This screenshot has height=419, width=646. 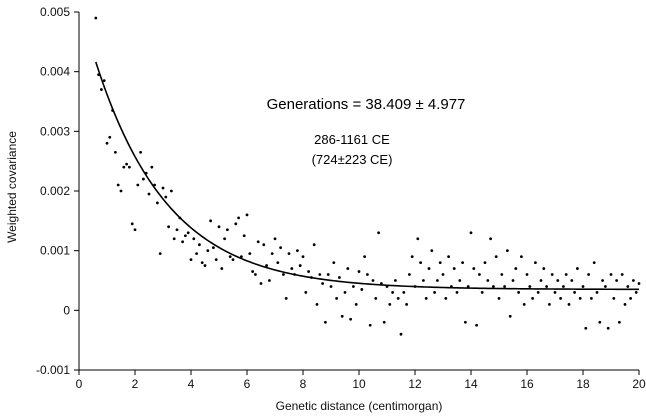 What do you see at coordinates (53, 370) in the screenshot?
I see `y-tick-label-0: -0.001` at bounding box center [53, 370].